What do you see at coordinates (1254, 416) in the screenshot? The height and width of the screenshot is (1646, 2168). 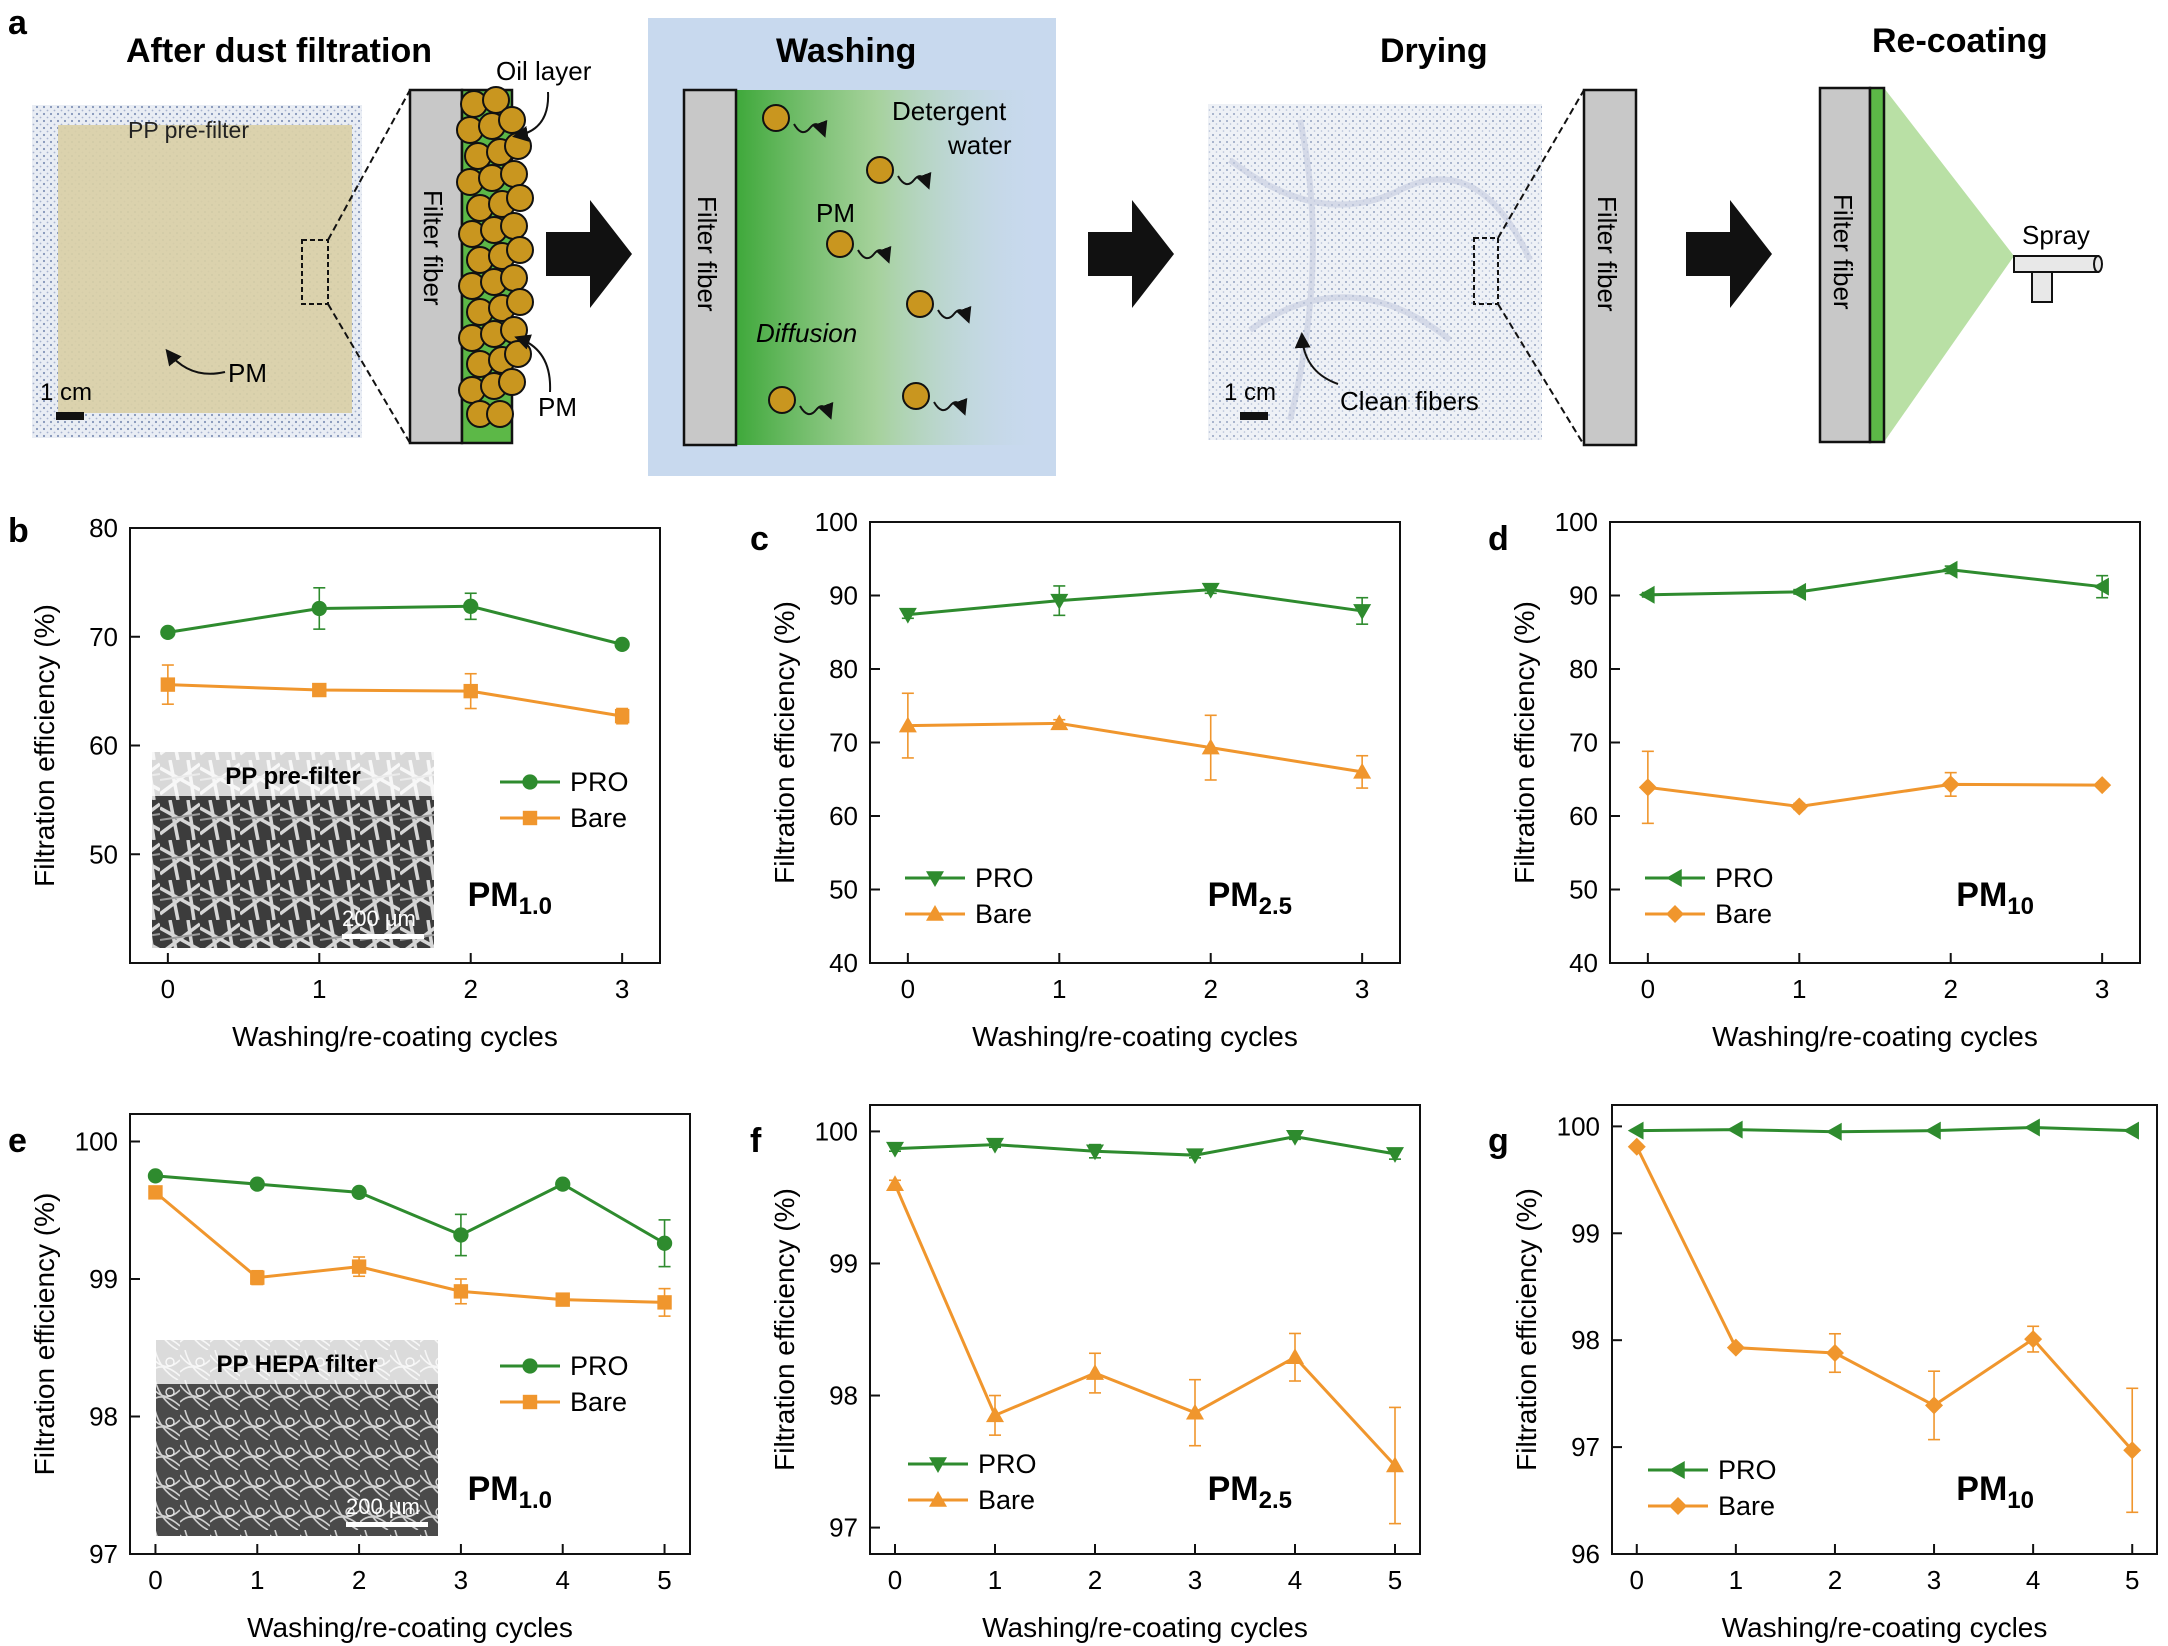 I see `scale-bar-dry` at bounding box center [1254, 416].